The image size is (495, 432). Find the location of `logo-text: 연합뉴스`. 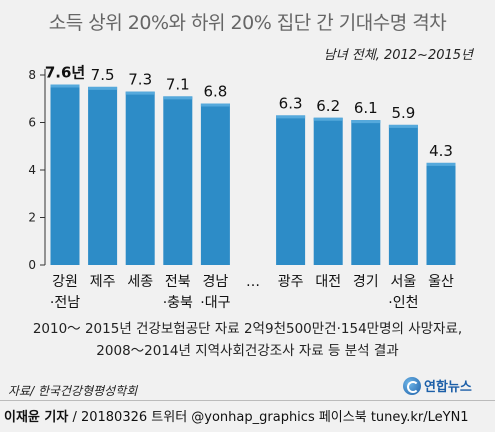

logo-text: 연합뉴스 is located at coordinates (448, 387).